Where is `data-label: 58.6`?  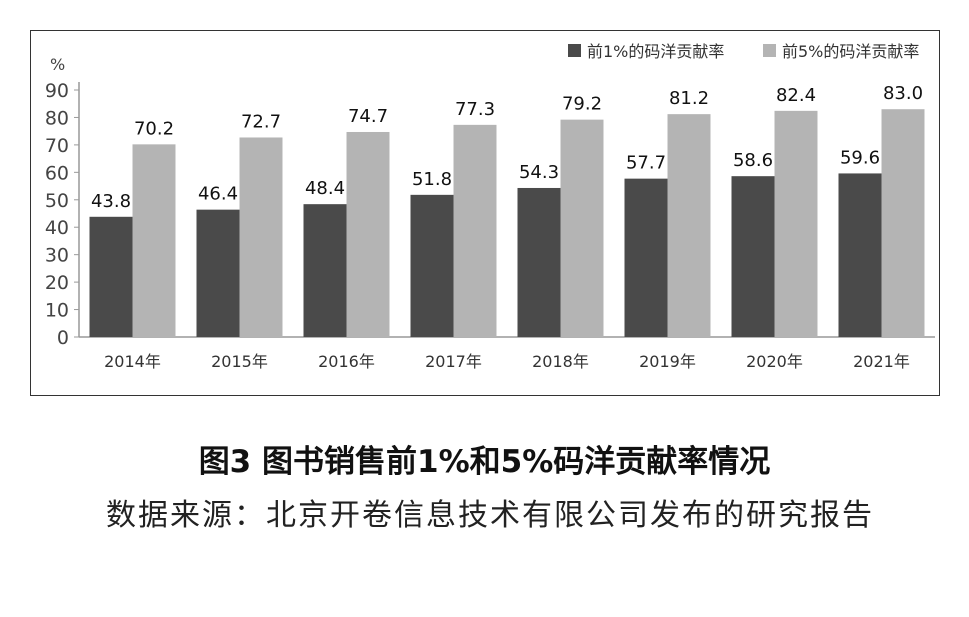
data-label: 58.6 is located at coordinates (753, 160).